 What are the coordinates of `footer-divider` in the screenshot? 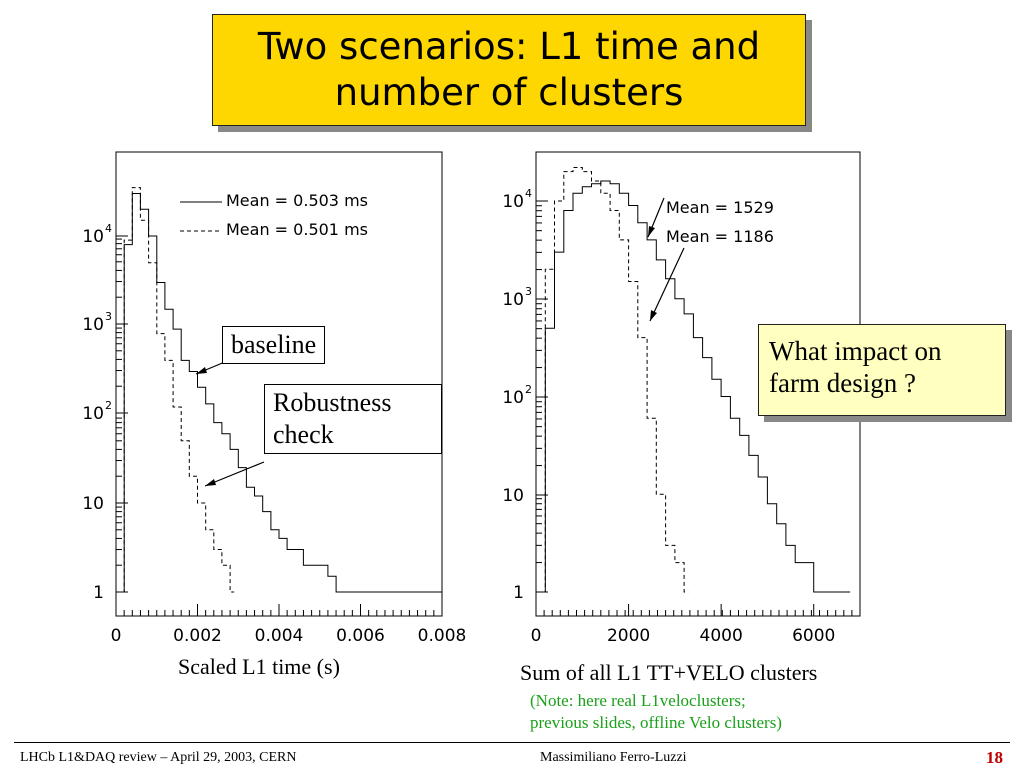 It's located at (512, 742).